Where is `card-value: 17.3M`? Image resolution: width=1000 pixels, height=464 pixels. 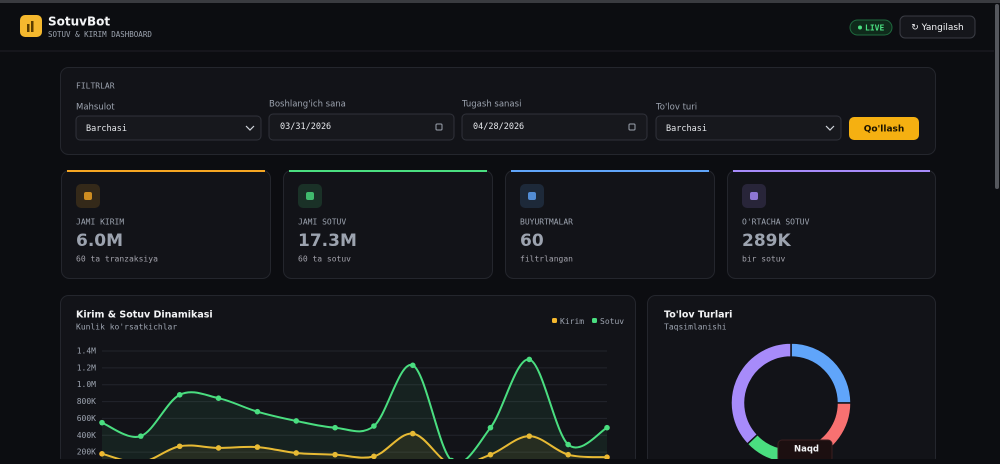 card-value: 17.3M is located at coordinates (327, 241).